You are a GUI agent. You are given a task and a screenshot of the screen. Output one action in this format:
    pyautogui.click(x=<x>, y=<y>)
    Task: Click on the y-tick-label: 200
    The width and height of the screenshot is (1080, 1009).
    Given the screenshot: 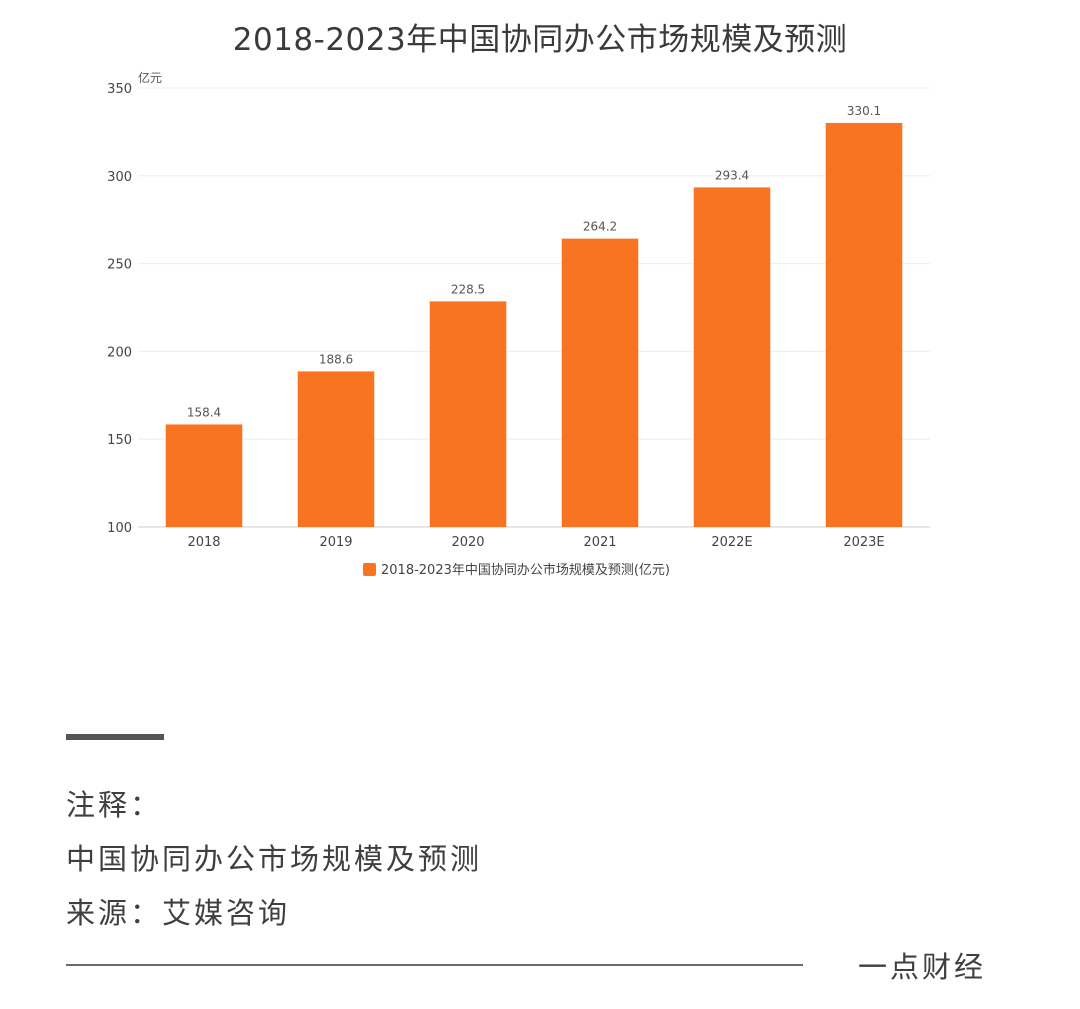 What is the action you would take?
    pyautogui.click(x=119, y=352)
    